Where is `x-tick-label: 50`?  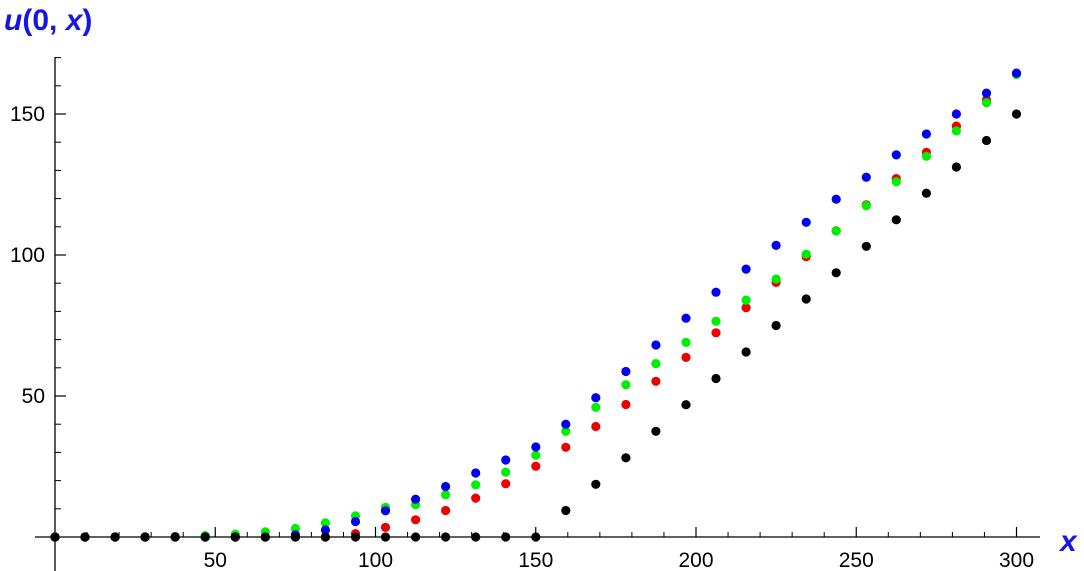 x-tick-label: 50 is located at coordinates (215, 560).